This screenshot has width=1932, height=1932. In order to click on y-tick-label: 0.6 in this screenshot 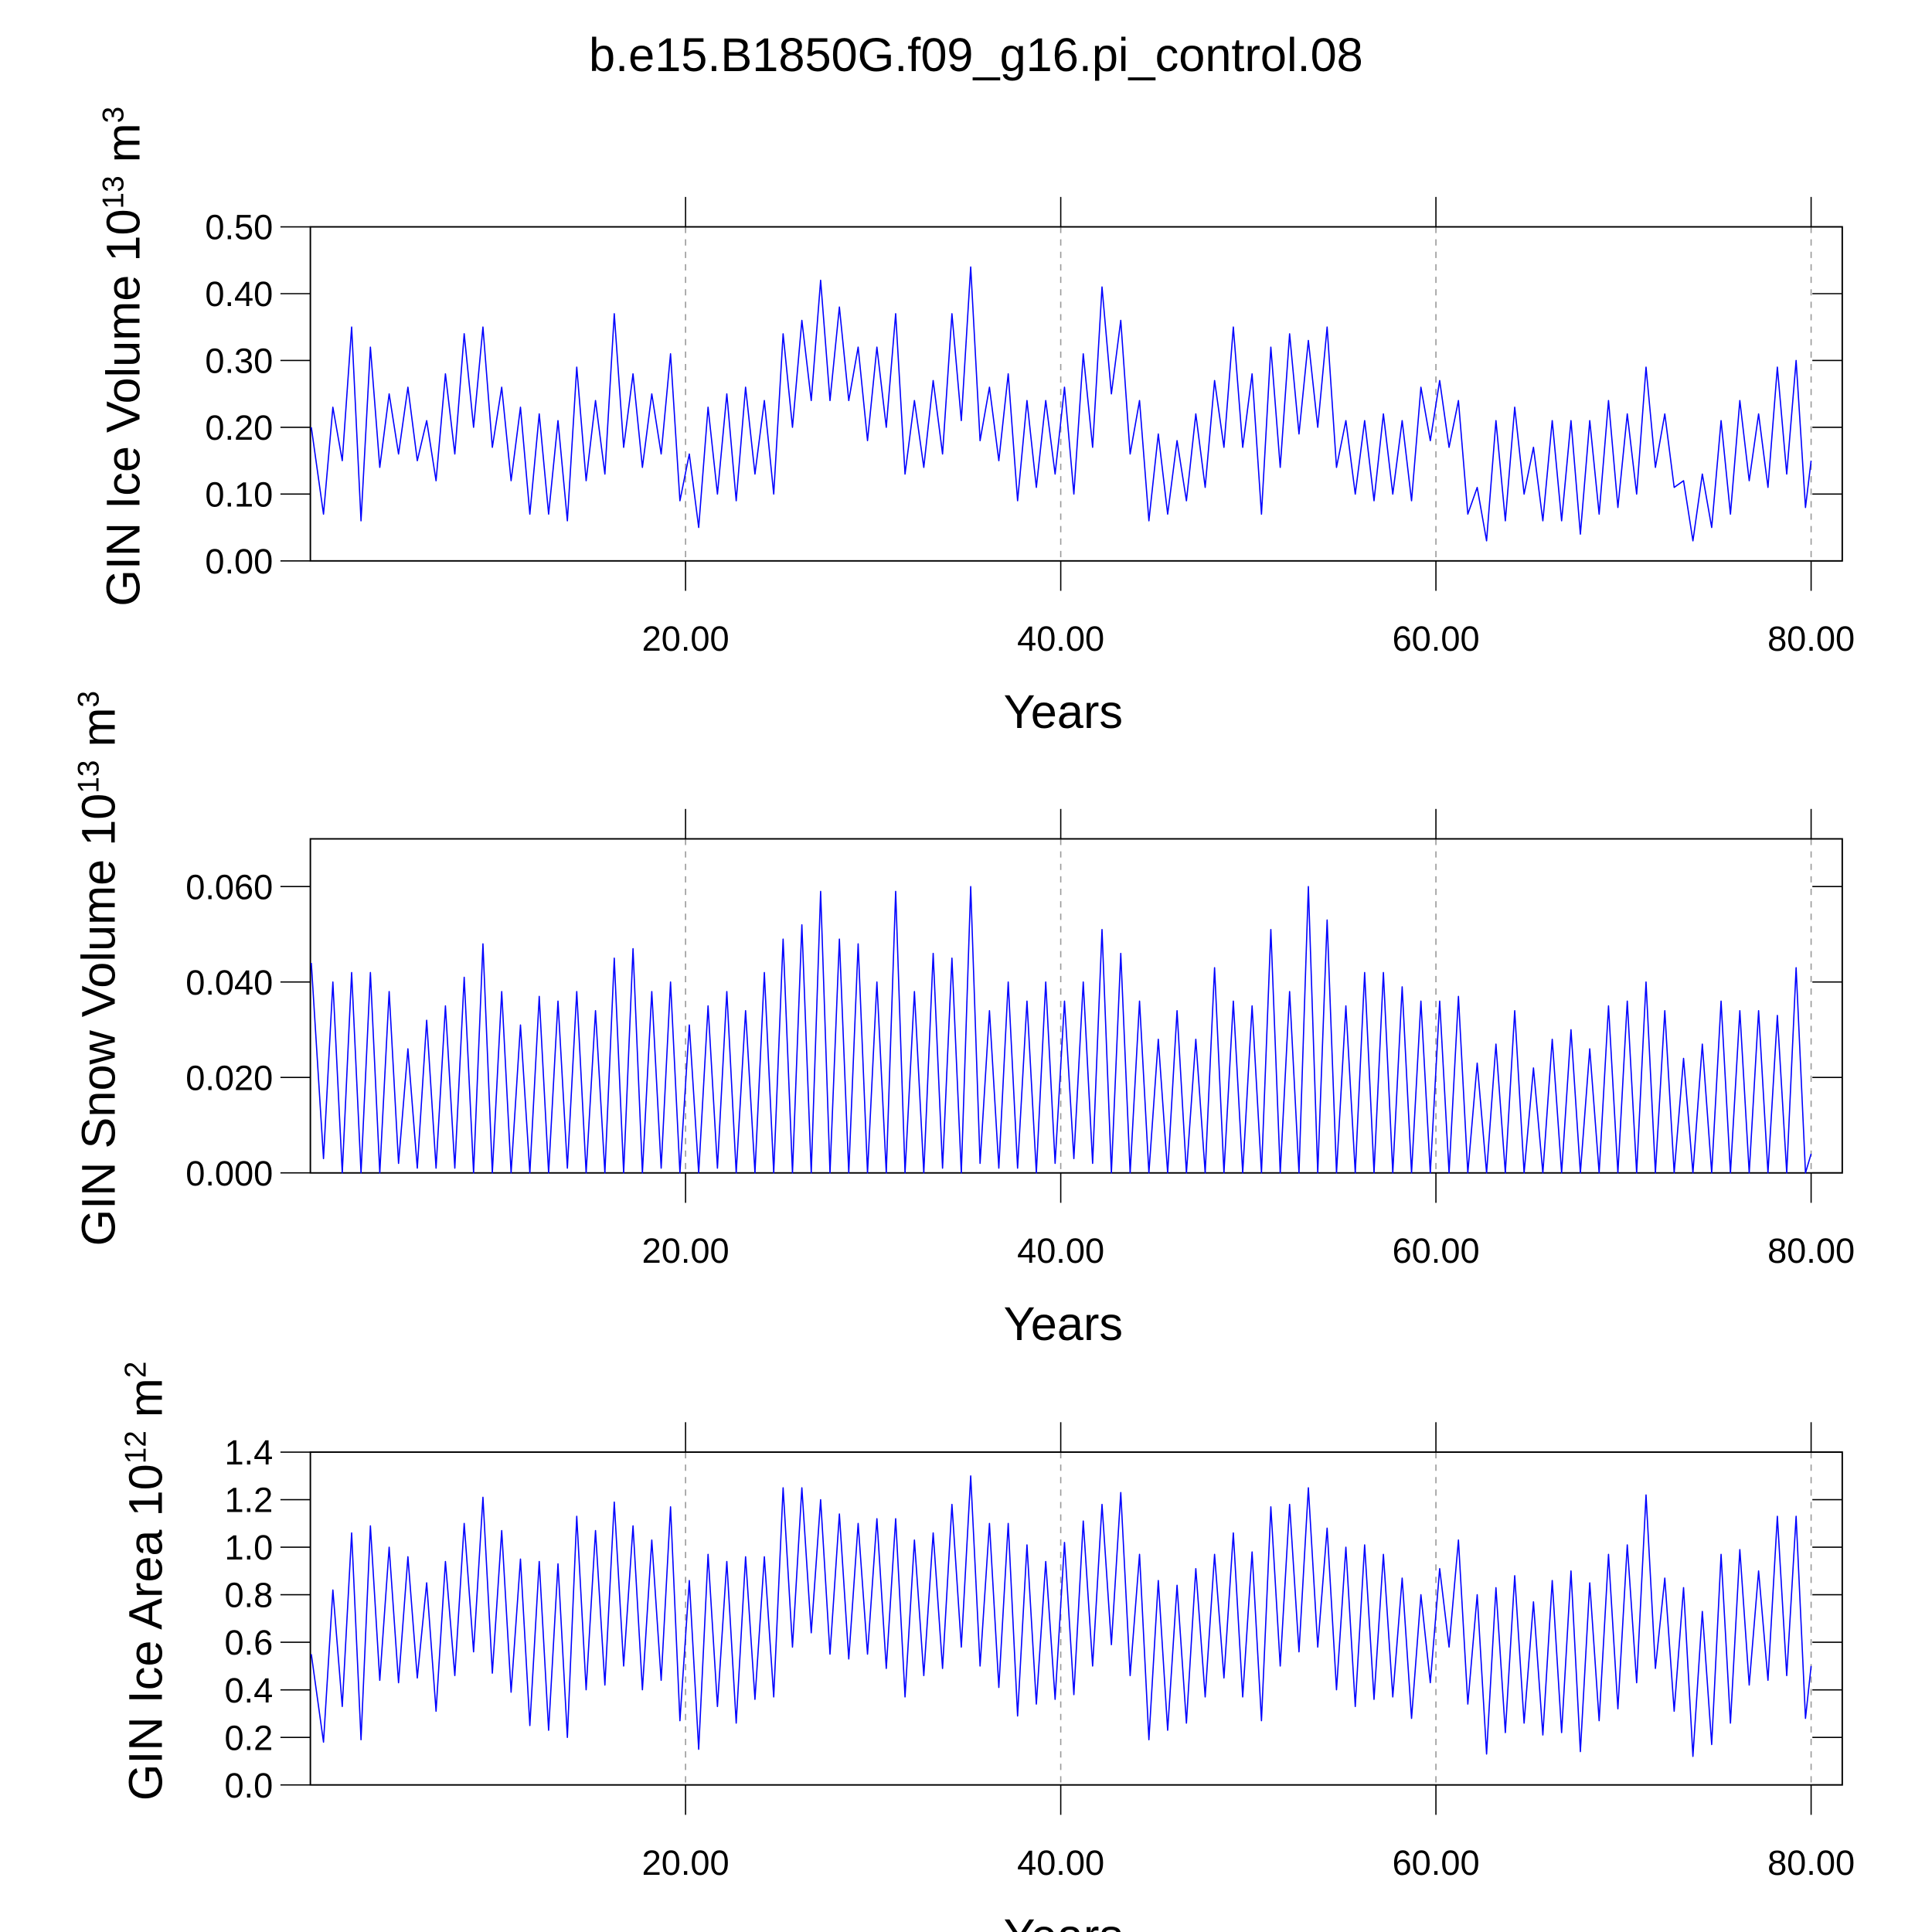, I will do `click(248, 1643)`.